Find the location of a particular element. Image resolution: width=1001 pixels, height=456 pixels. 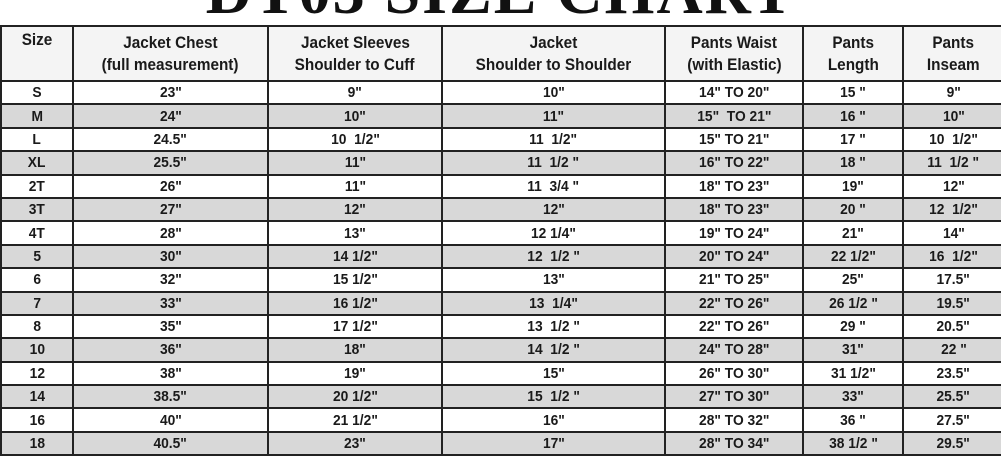

cell-text: 14" is located at coordinates (953, 233).